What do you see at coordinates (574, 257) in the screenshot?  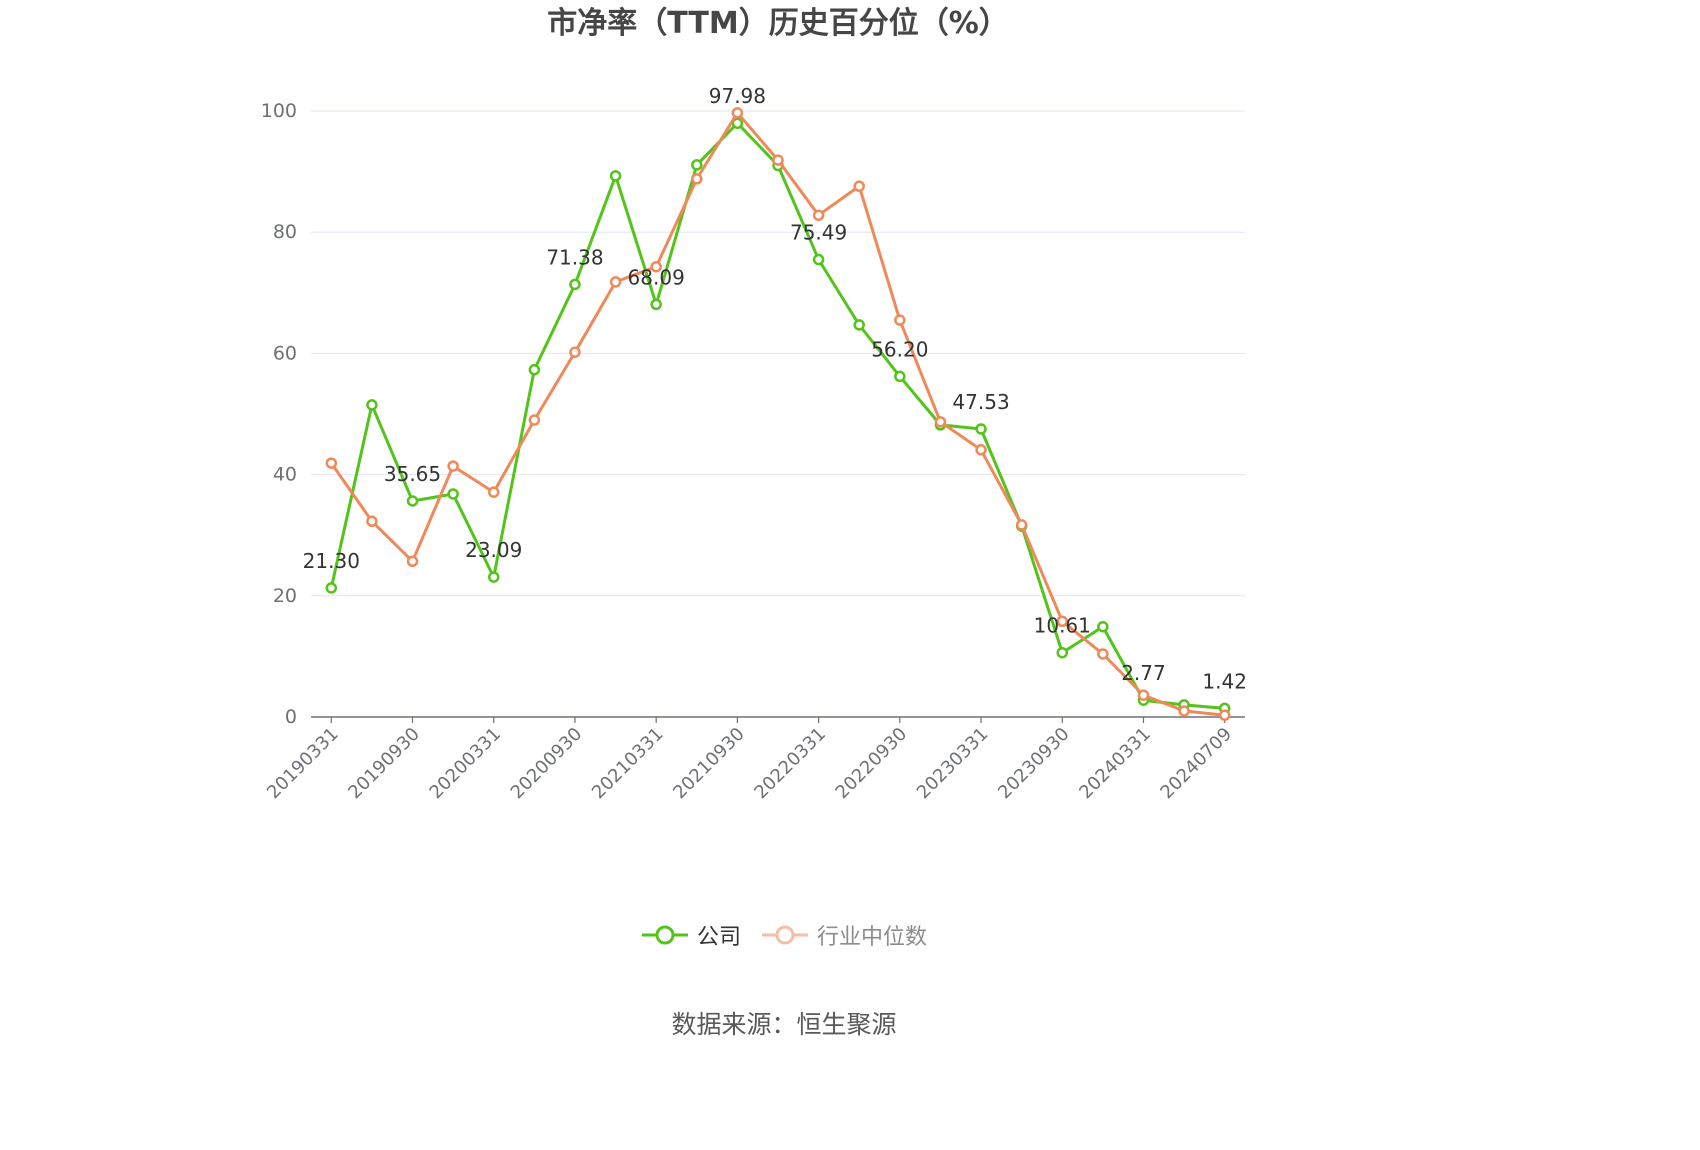 I see `company-data-label: 71.38` at bounding box center [574, 257].